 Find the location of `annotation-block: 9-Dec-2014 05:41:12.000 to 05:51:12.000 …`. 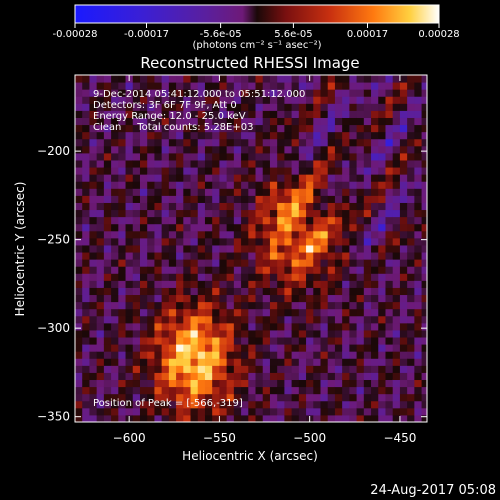

annotation-block: 9-Dec-2014 05:41:12.000 to 05:51:12.000 … is located at coordinates (199, 111).